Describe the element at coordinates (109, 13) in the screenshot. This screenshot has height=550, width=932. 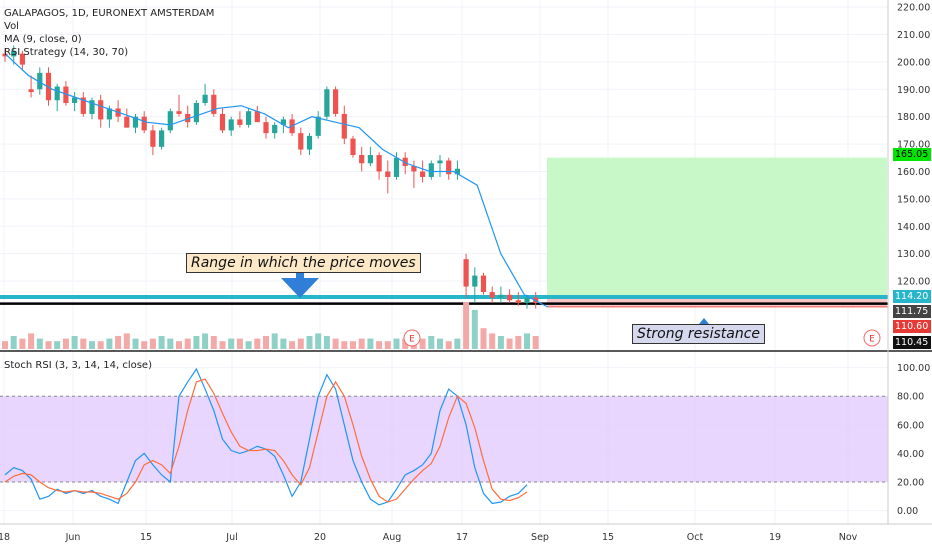
I see `symbol-title: GALAPAGOS, 1D, EURONEXT AMSTERDAM` at that location.